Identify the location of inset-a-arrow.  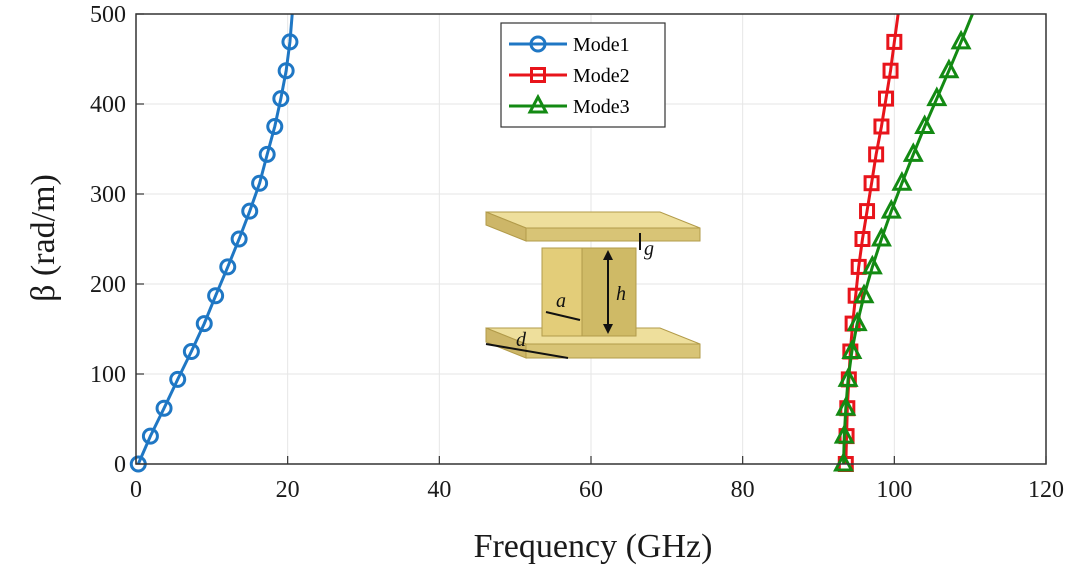
(563, 316).